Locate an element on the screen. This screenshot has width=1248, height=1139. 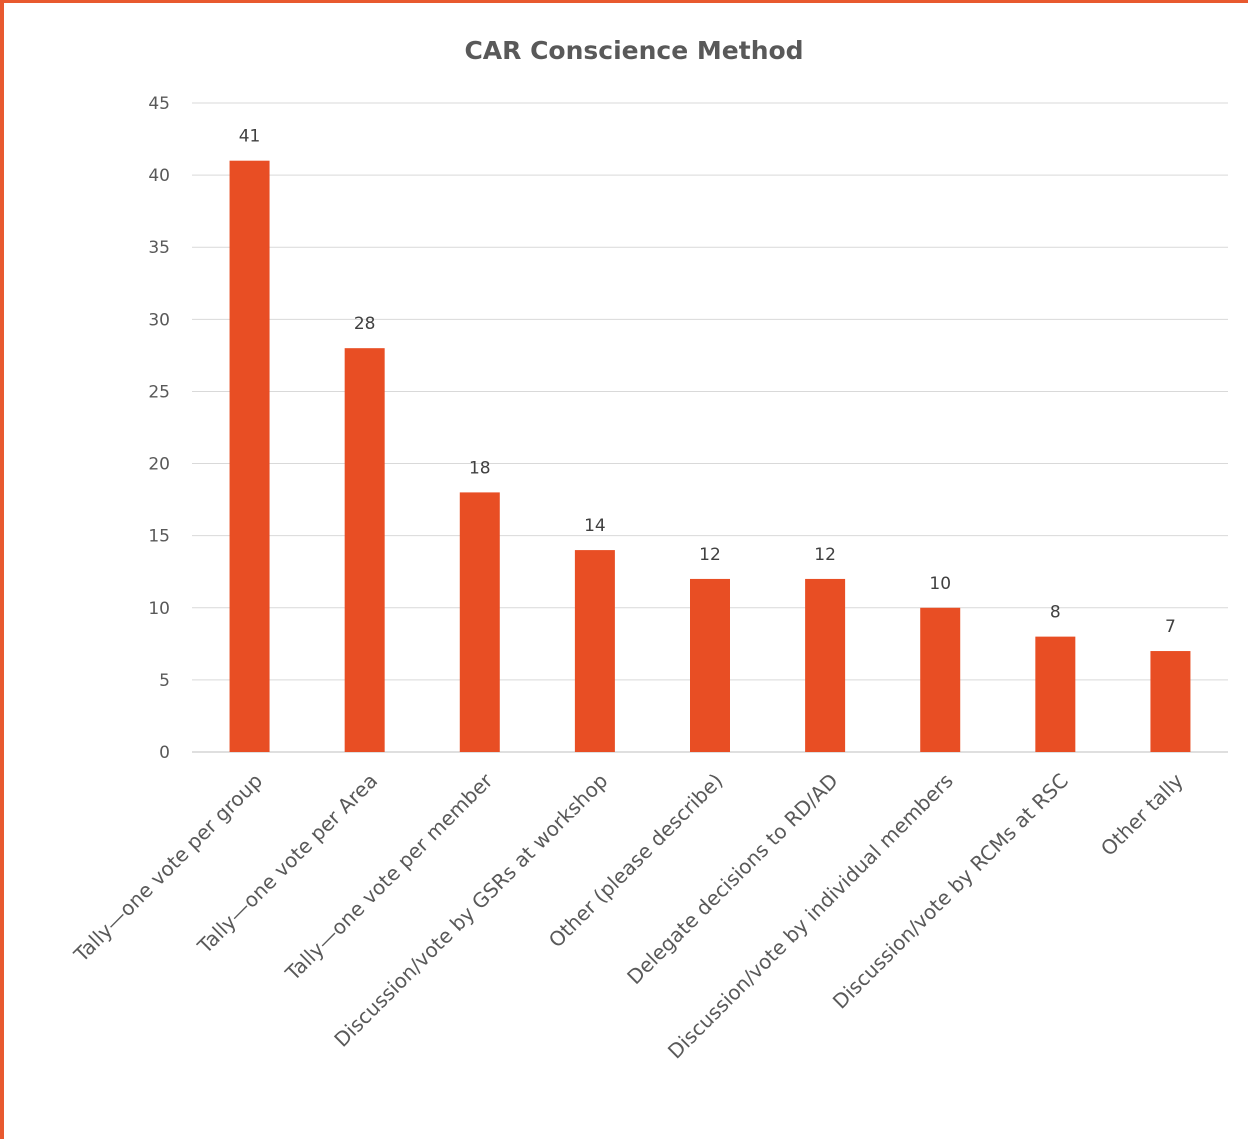
x-tick-label: Delegate decisions to RD/AD is located at coordinates (732, 879).